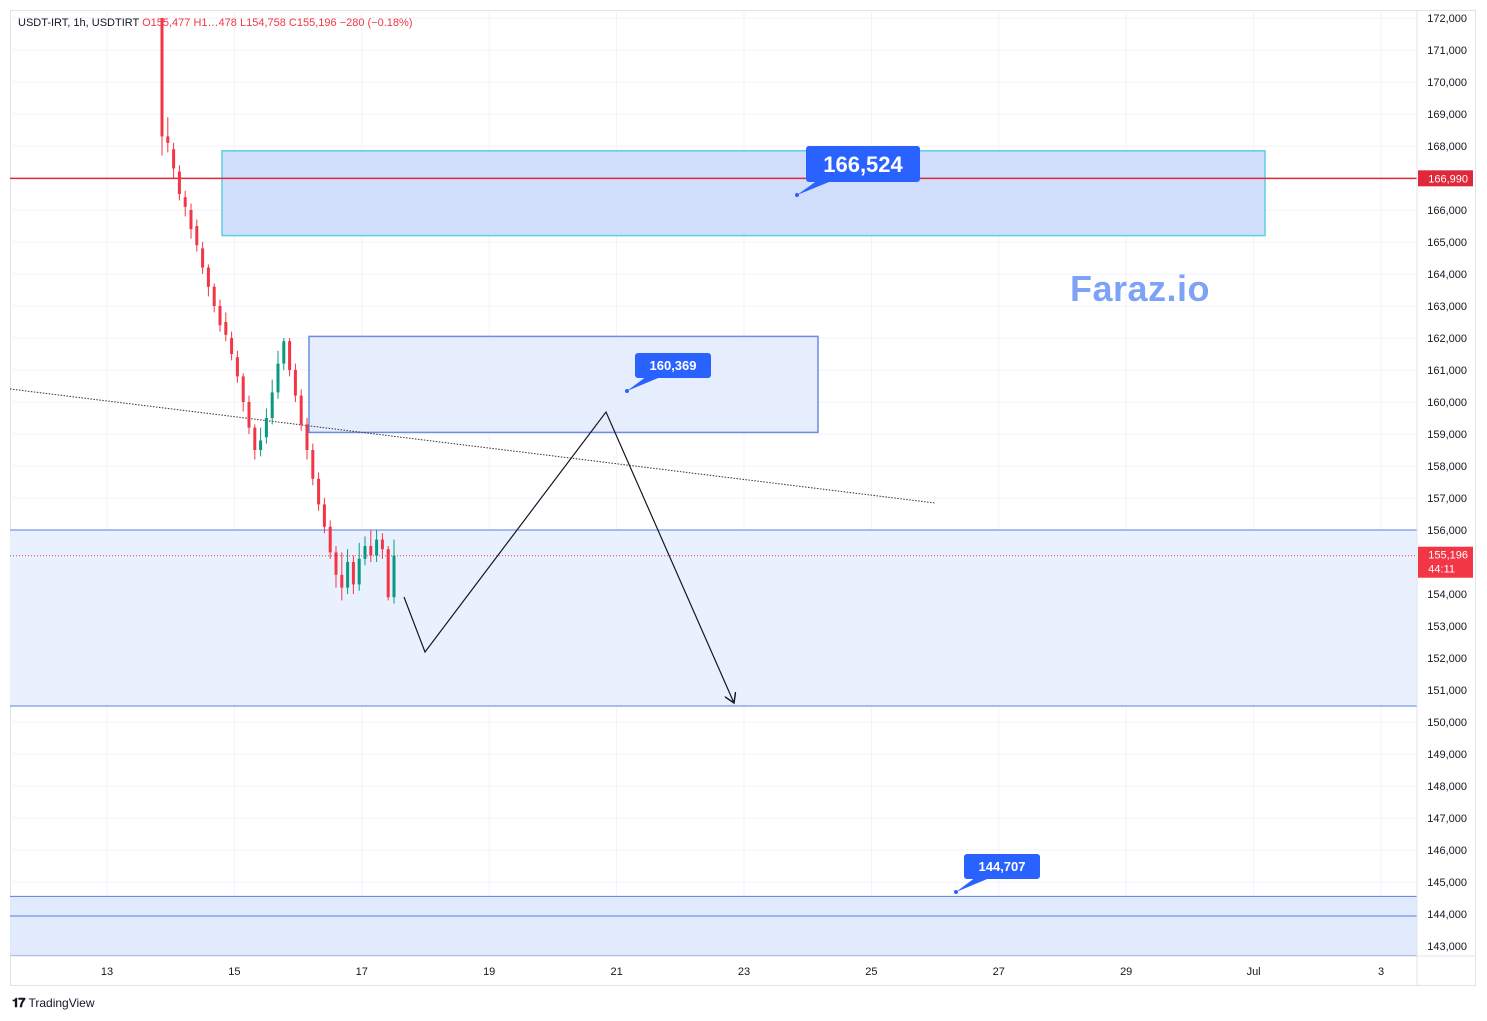  I want to click on watermark: Faraz.io, so click(1140, 288).